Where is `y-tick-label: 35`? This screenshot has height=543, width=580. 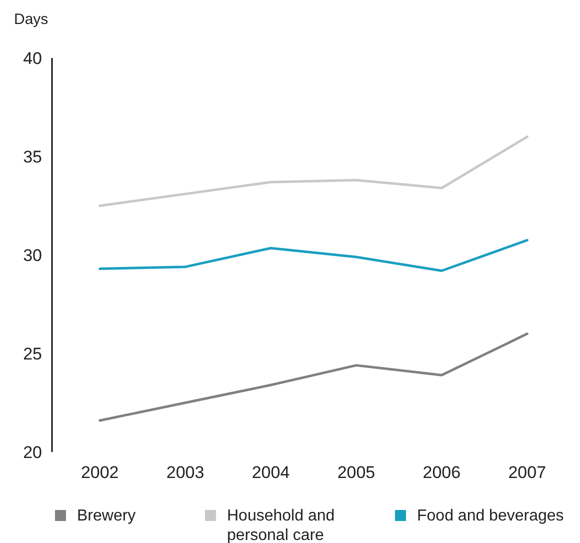
y-tick-label: 35 is located at coordinates (32, 156).